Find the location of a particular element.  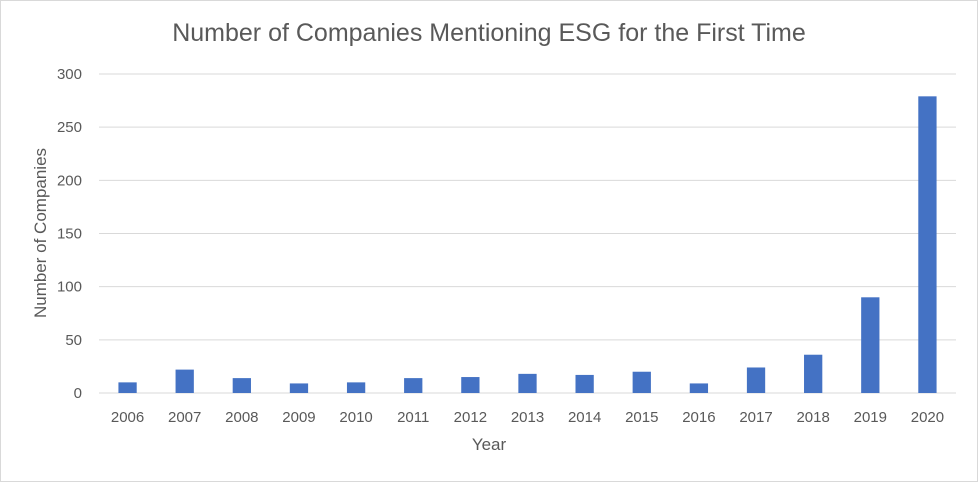

x-tick-label: 2009 is located at coordinates (298, 417).